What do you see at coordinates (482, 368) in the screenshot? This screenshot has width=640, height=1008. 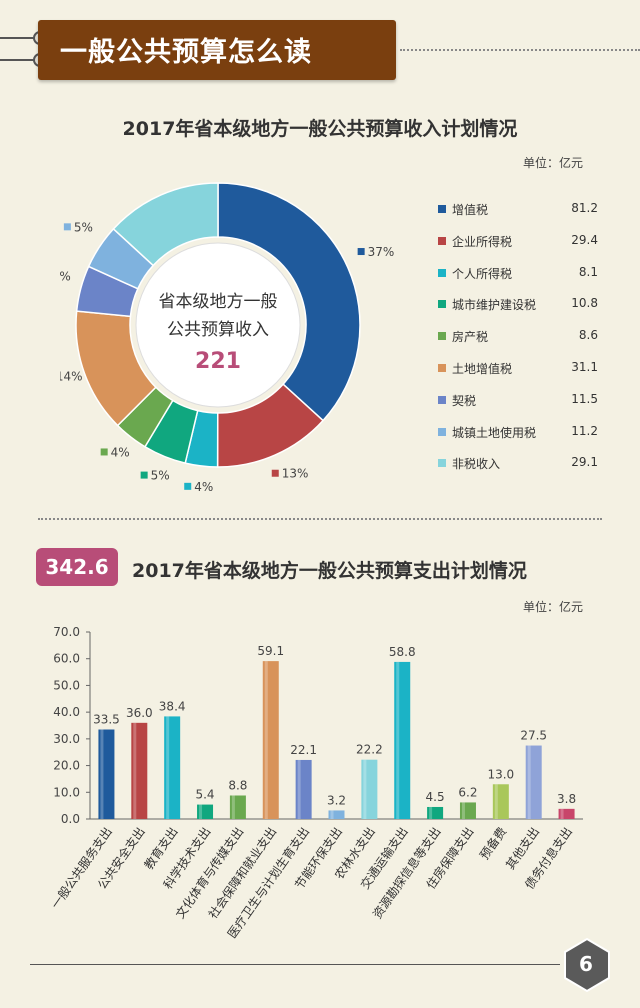 I see `legend-label: 土地增值税` at bounding box center [482, 368].